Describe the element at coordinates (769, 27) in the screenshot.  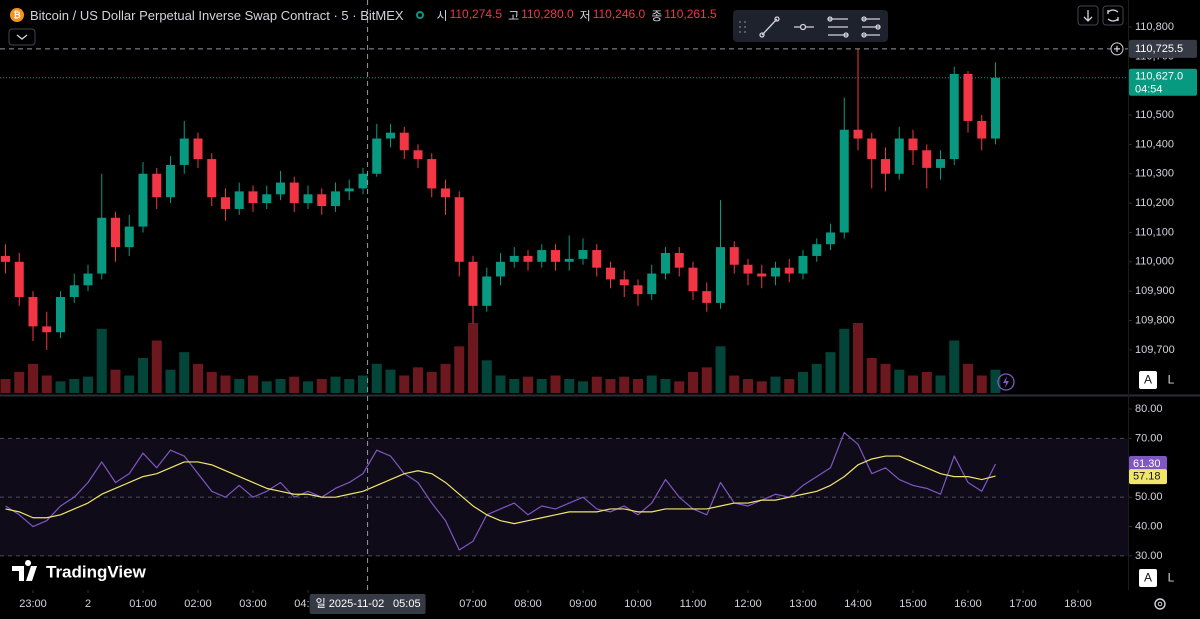
I see `trend-line-tool` at that location.